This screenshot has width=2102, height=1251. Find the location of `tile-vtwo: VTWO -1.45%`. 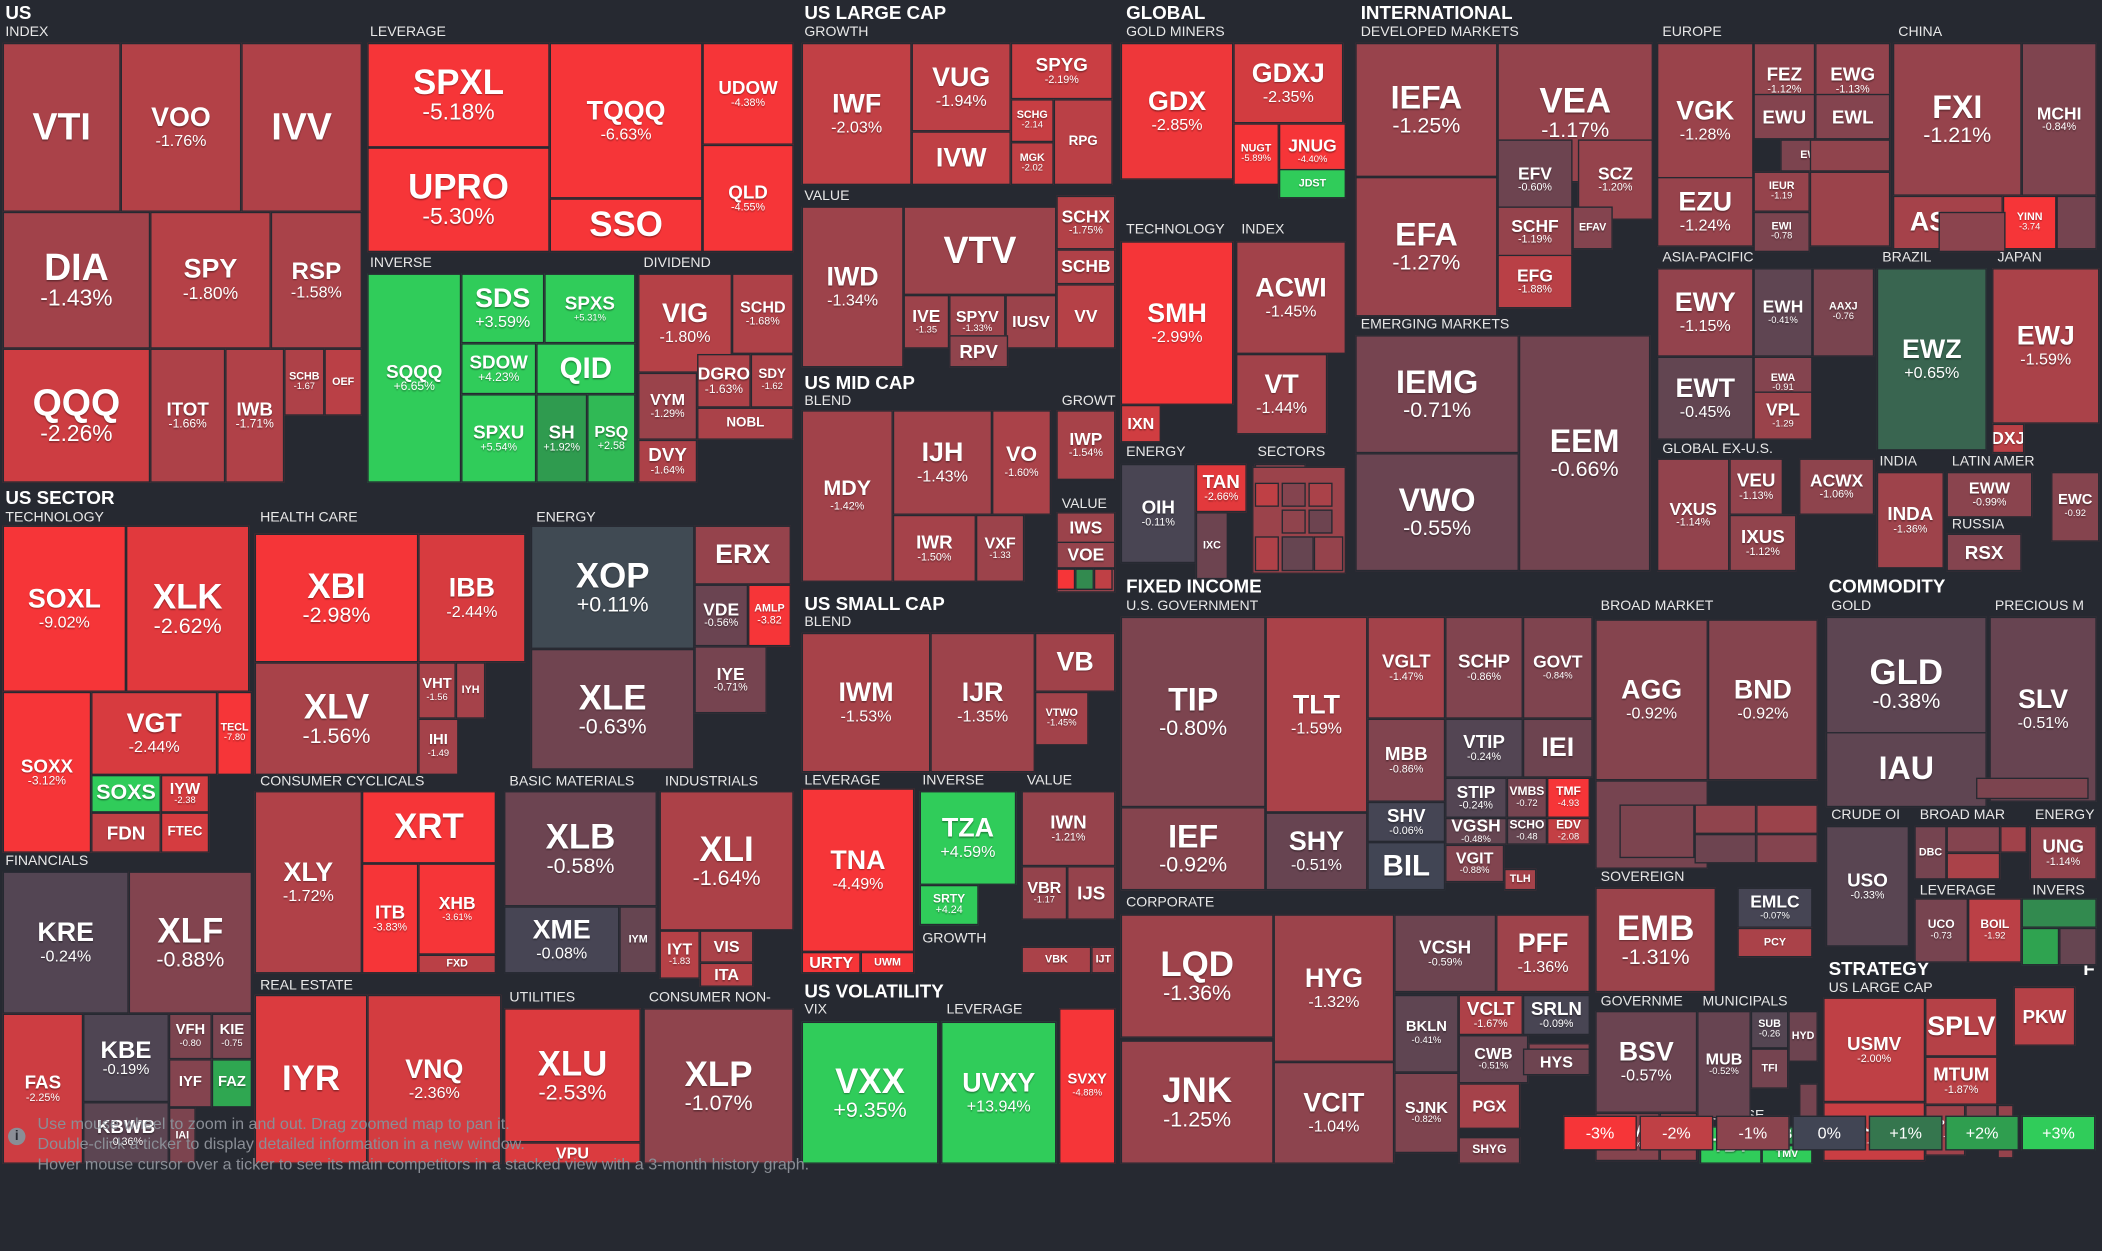

tile-vtwo: VTWO -1.45% is located at coordinates (1061, 718).